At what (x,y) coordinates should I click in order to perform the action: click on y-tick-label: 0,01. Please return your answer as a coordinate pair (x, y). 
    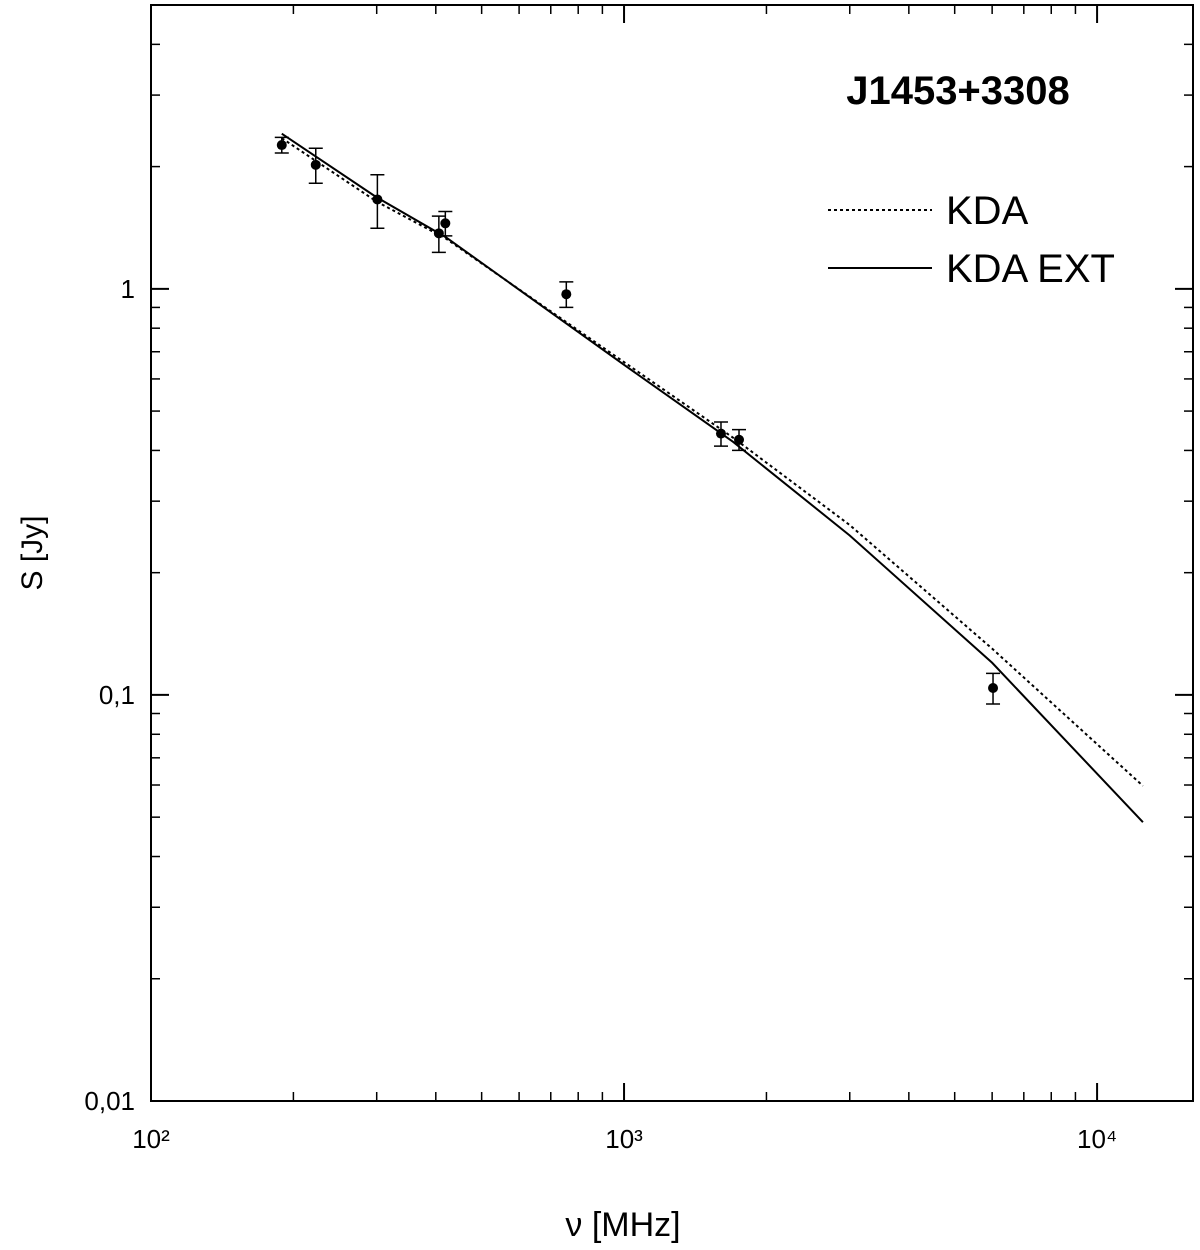
    Looking at the image, I should click on (109, 1101).